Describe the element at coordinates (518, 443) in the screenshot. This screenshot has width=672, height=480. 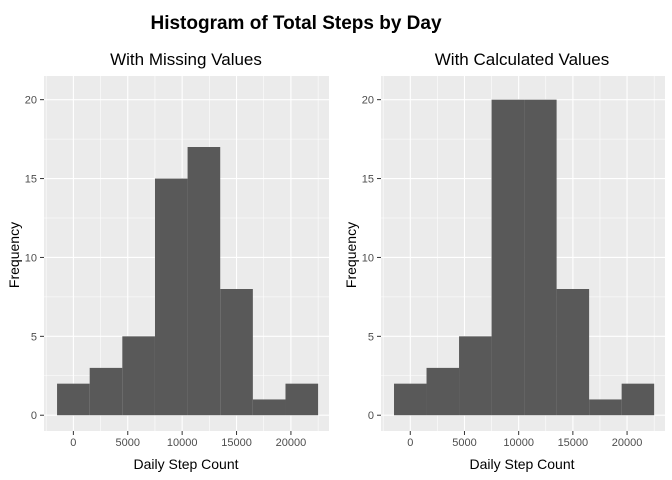
I see `right-x-tick-label: 10000` at that location.